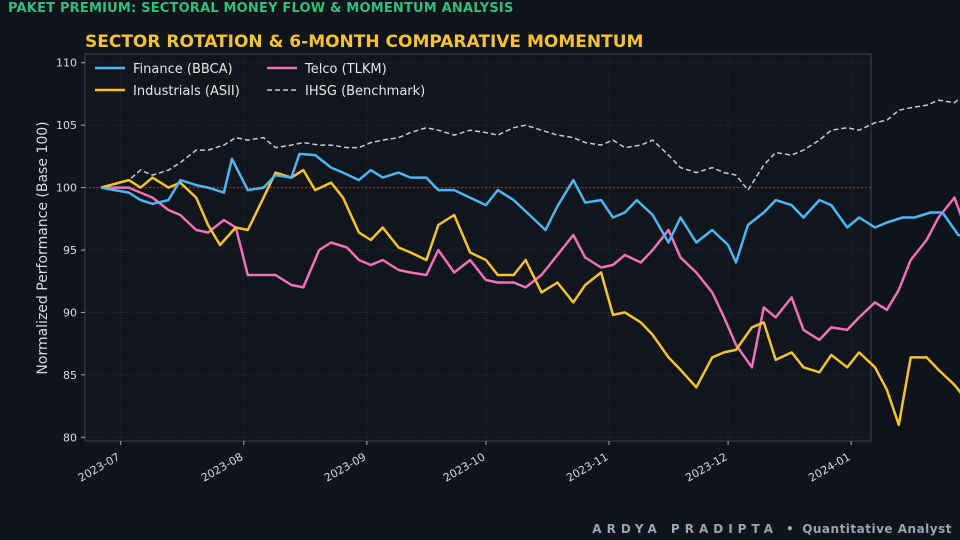  I want to click on author-role: Quantitative Analyst, so click(877, 529).